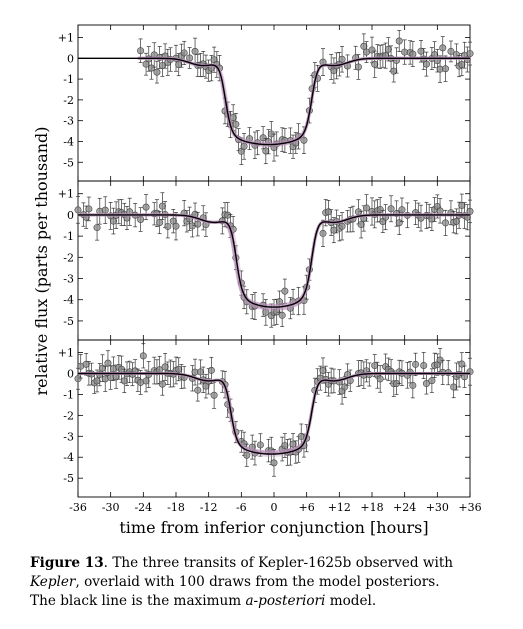  I want to click on y-tick-label: -4, so click(68, 300).